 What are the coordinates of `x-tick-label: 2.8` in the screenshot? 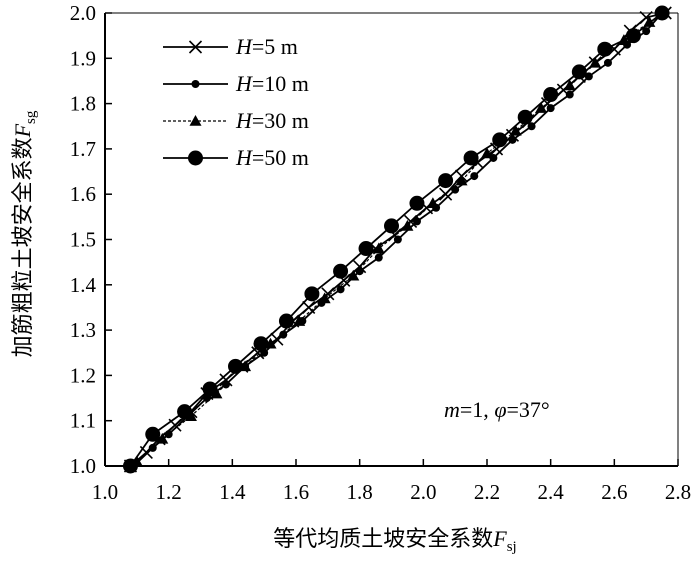 It's located at (678, 492).